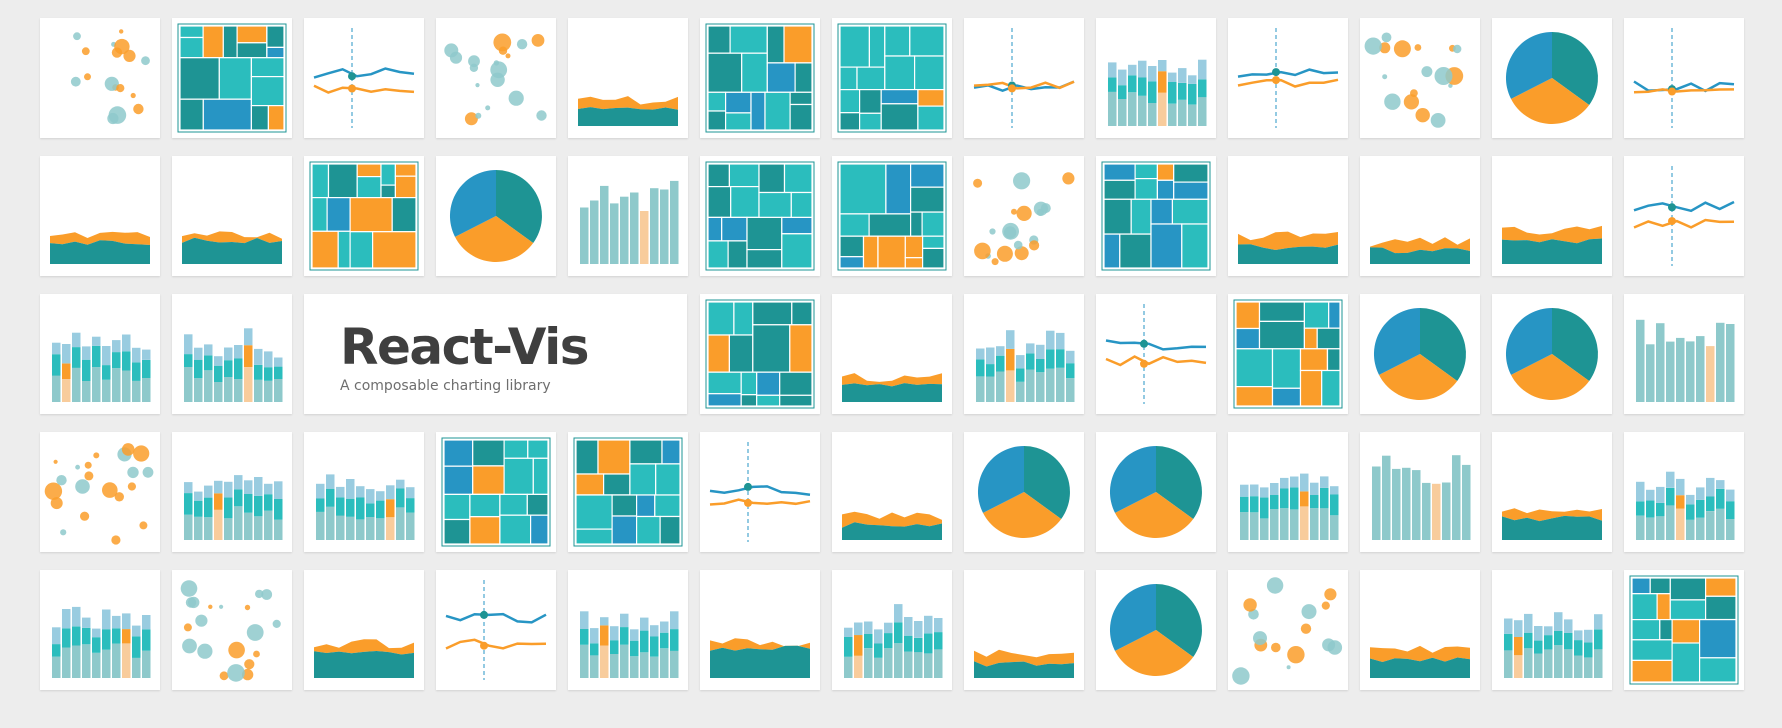  I want to click on hero-card: React-Vis A composable charting library, so click(495, 354).